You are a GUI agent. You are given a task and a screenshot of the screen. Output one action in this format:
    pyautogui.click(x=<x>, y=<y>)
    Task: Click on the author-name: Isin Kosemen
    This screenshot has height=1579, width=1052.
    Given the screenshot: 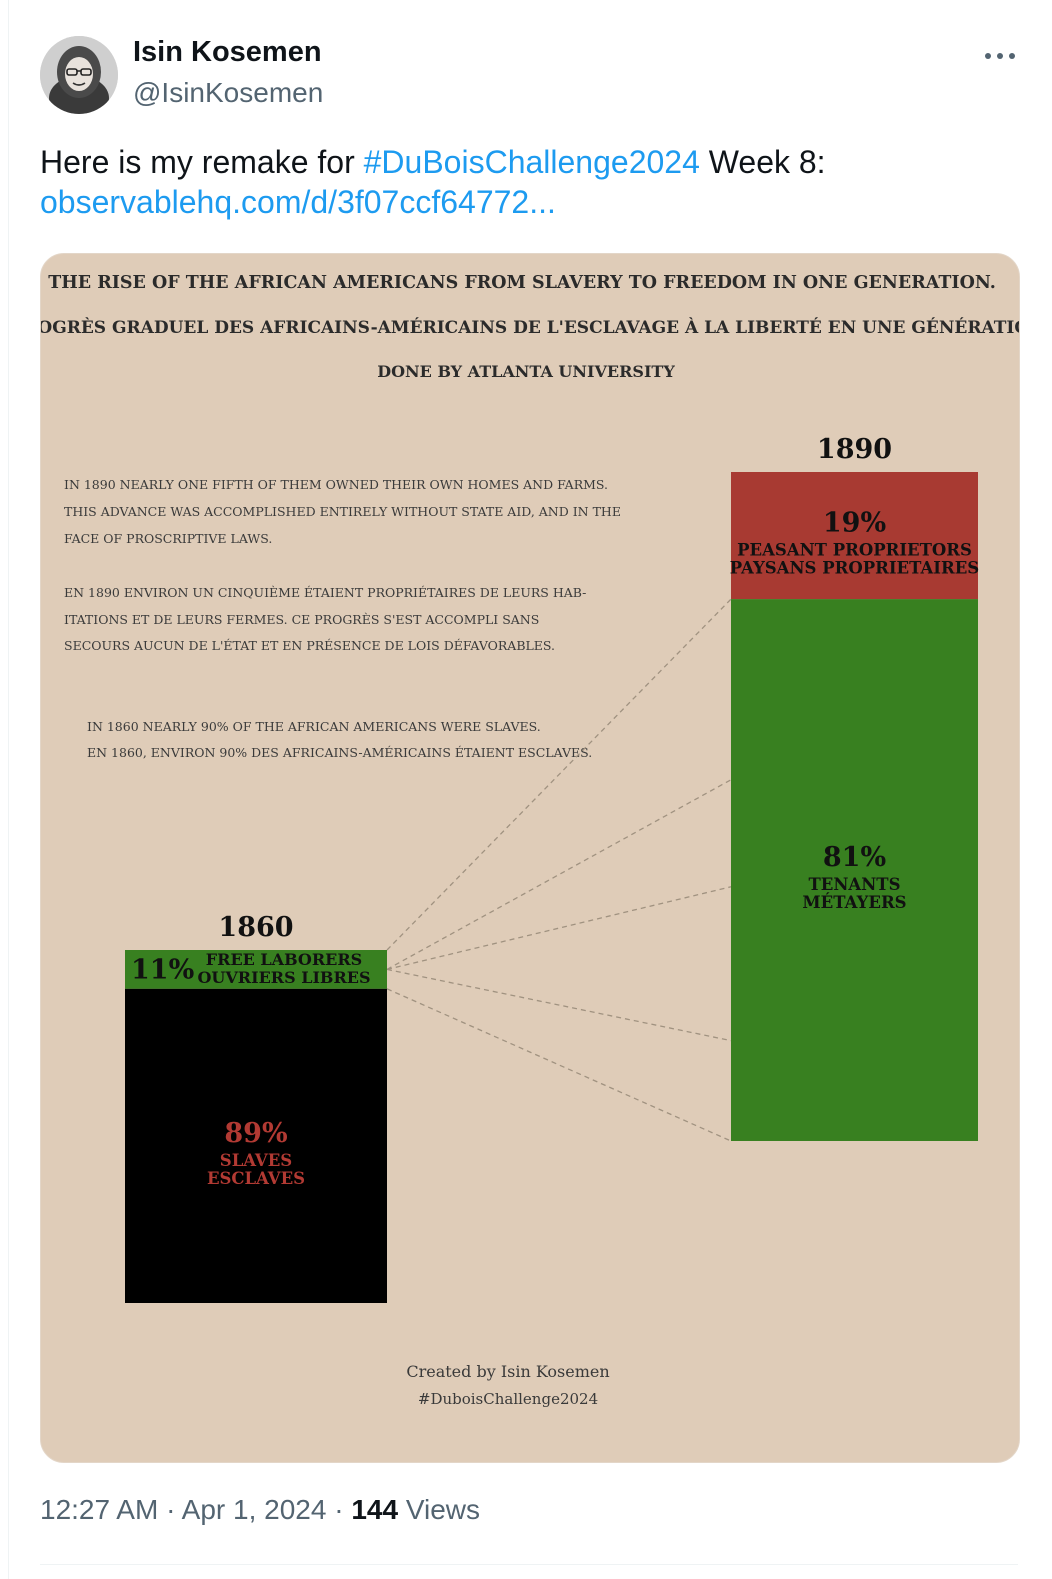 What is the action you would take?
    pyautogui.click(x=227, y=52)
    